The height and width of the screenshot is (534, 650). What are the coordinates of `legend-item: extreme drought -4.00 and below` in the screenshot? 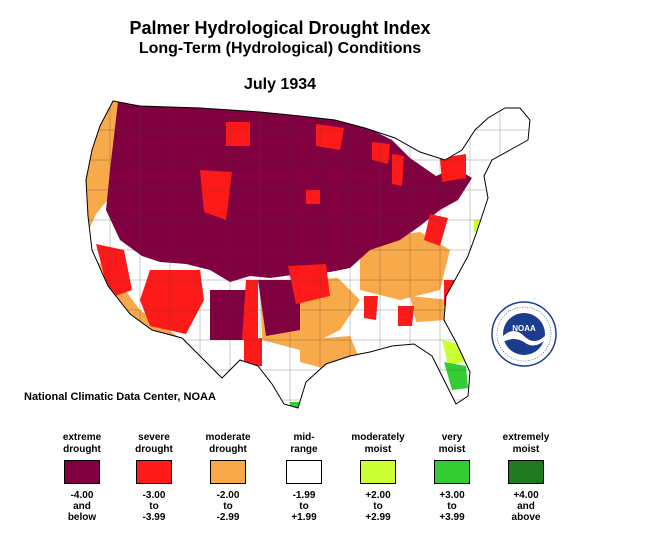 It's located at (82, 475).